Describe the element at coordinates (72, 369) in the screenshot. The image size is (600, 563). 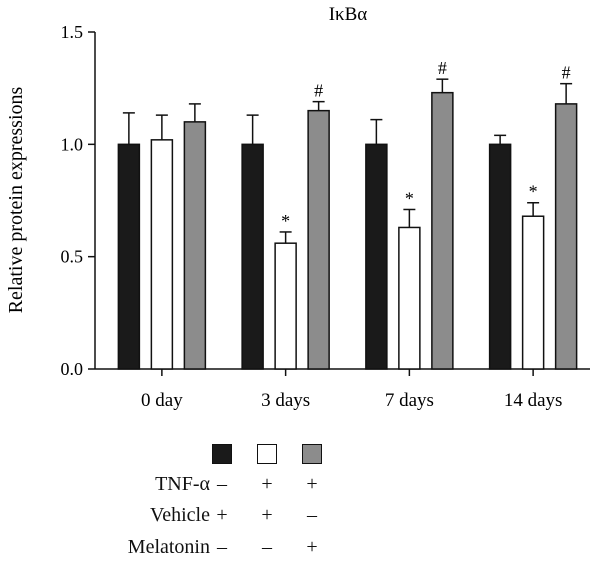
I see `y-tick-label: 0.0` at that location.